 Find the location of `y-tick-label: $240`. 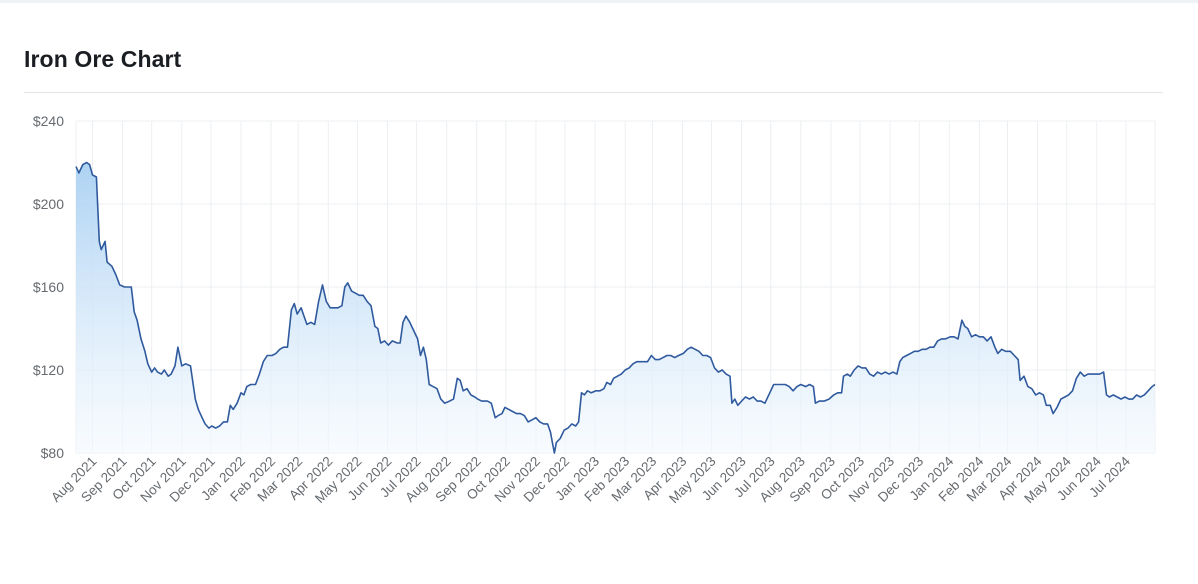

y-tick-label: $240 is located at coordinates (48, 121).